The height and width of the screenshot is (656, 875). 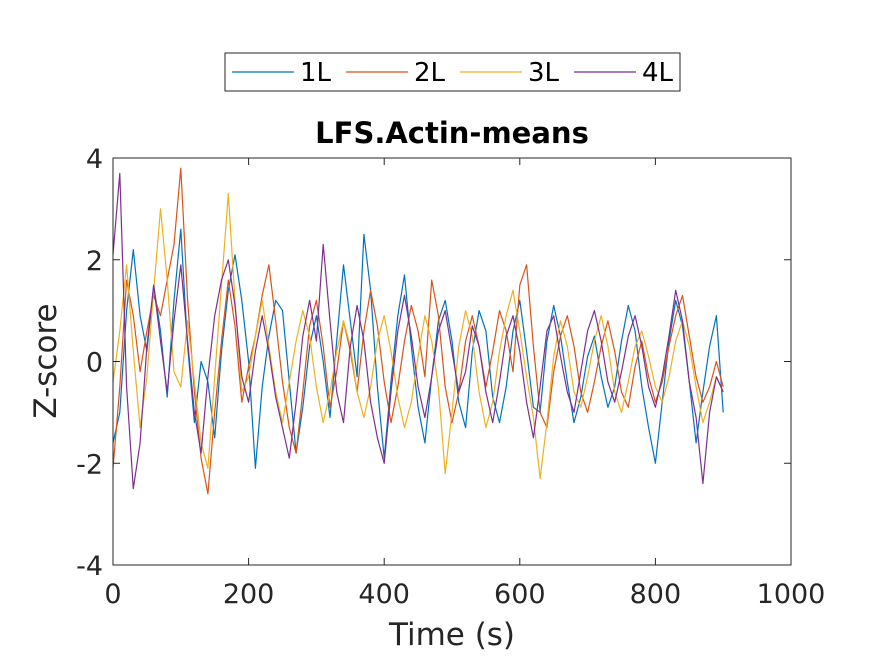 What do you see at coordinates (656, 594) in the screenshot?
I see `x-tick-label: 800` at bounding box center [656, 594].